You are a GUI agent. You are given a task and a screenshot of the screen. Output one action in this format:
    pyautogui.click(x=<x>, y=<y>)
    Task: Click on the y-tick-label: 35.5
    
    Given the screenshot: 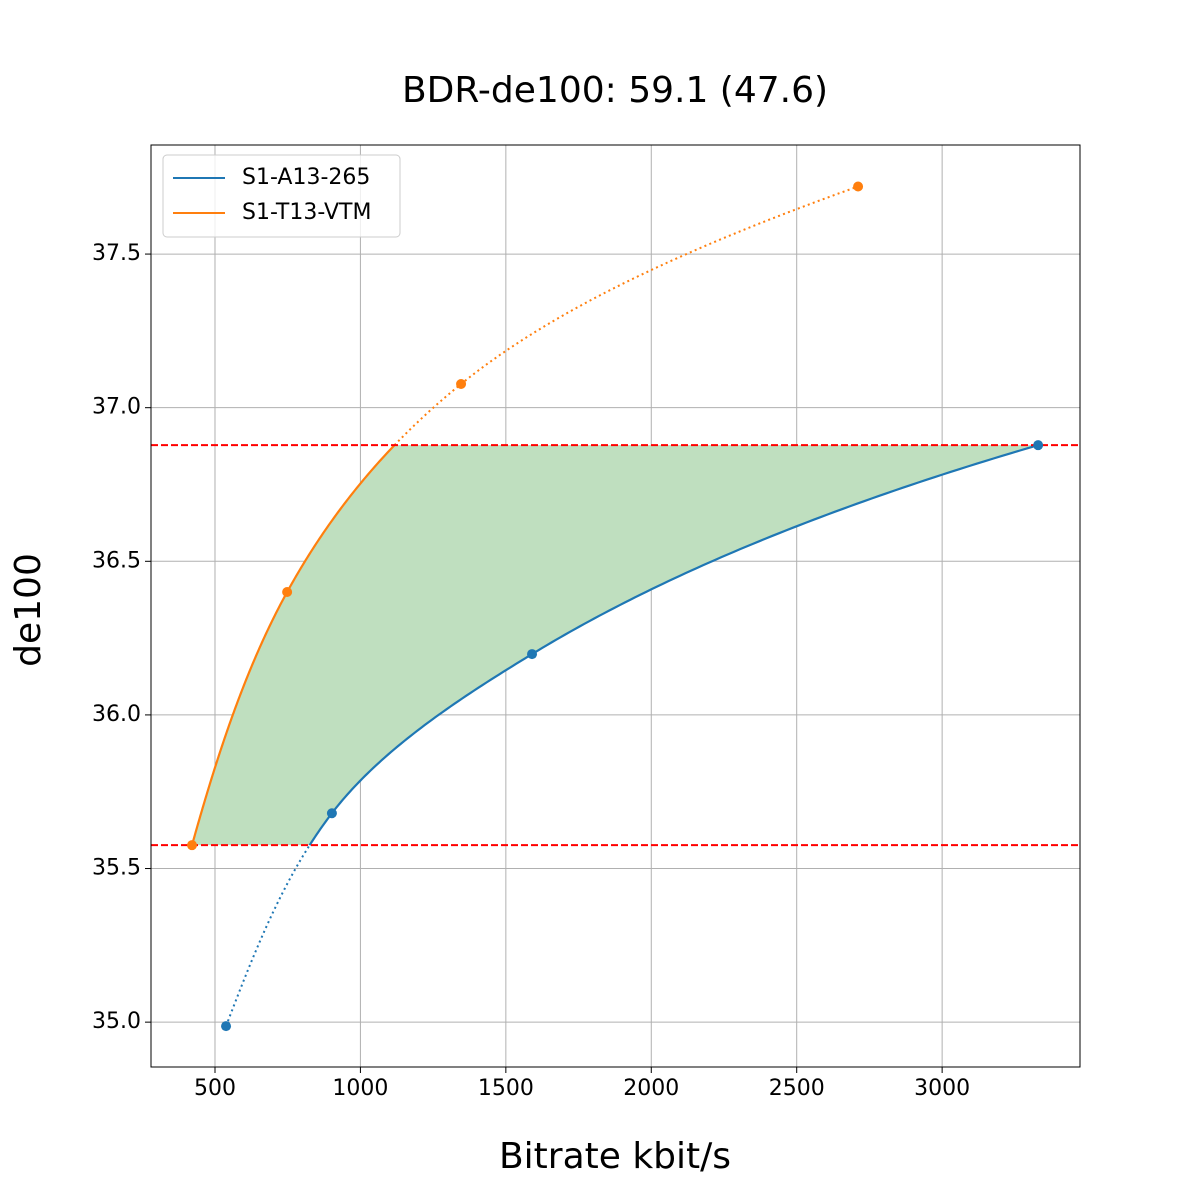 What is the action you would take?
    pyautogui.click(x=116, y=868)
    